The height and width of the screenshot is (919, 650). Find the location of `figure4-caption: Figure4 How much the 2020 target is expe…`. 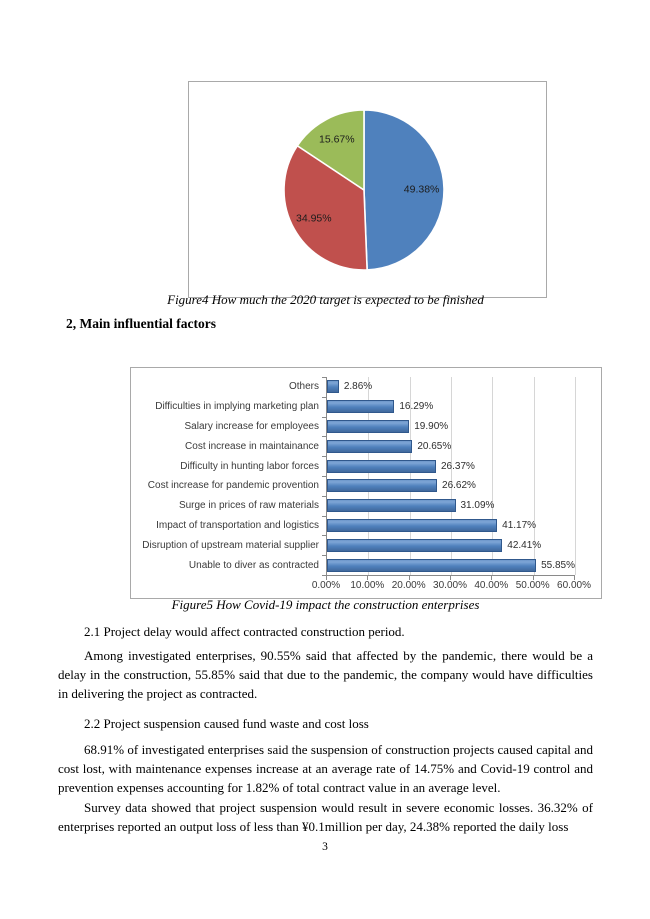

figure4-caption: Figure4 How much the 2020 target is expe… is located at coordinates (325, 299).